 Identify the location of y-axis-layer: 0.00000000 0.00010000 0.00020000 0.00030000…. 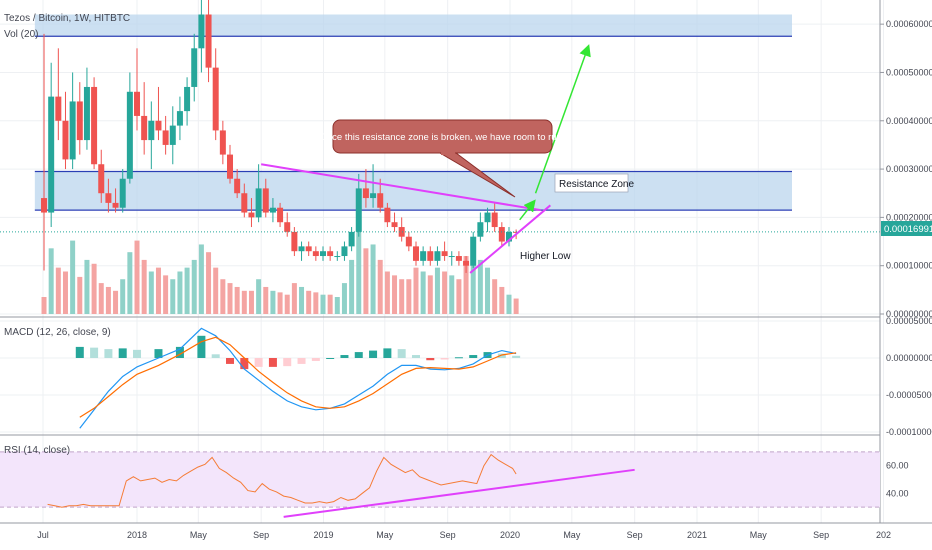
(906, 258).